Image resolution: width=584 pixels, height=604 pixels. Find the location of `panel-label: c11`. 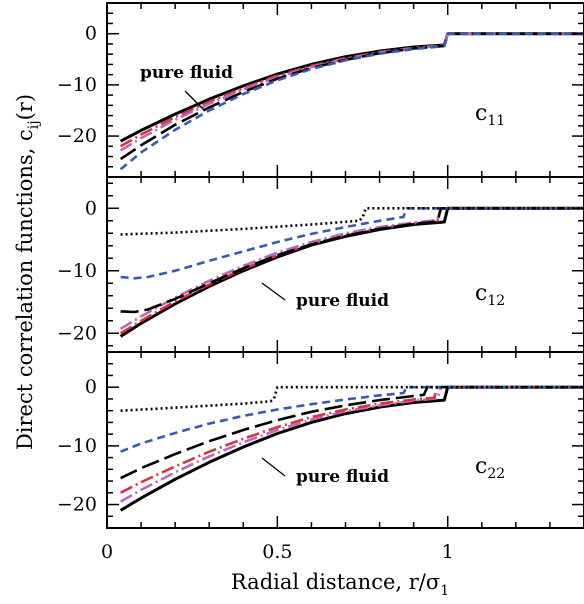

panel-label: c11 is located at coordinates (490, 115).